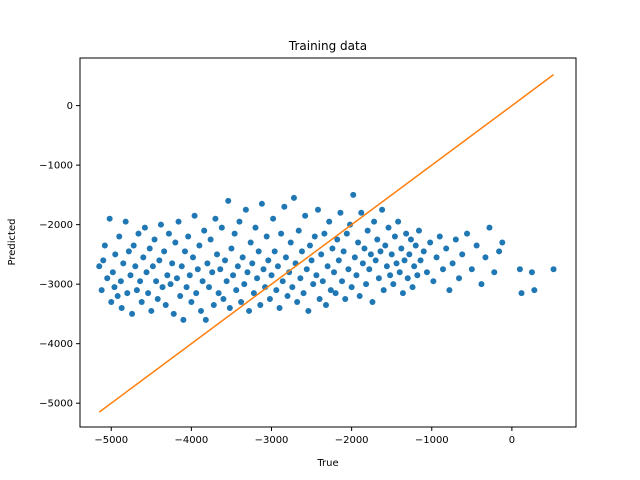  Describe the element at coordinates (56, 285) in the screenshot. I see `y-tick-label: −3000` at that location.